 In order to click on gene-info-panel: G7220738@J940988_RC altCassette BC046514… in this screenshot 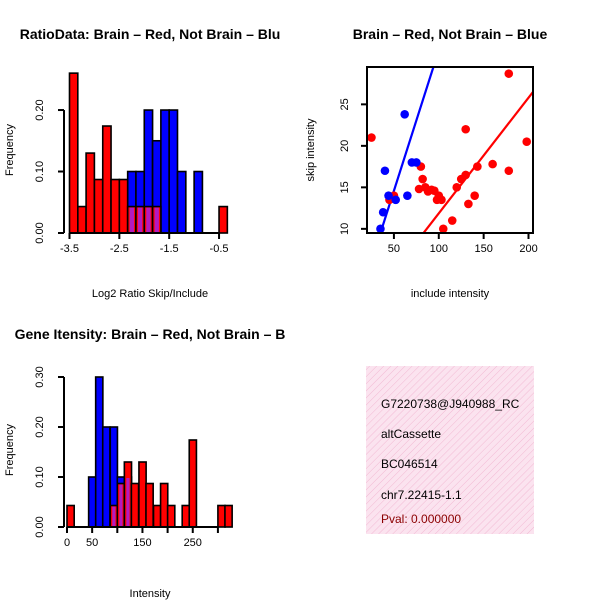, I will do `click(450, 450)`.